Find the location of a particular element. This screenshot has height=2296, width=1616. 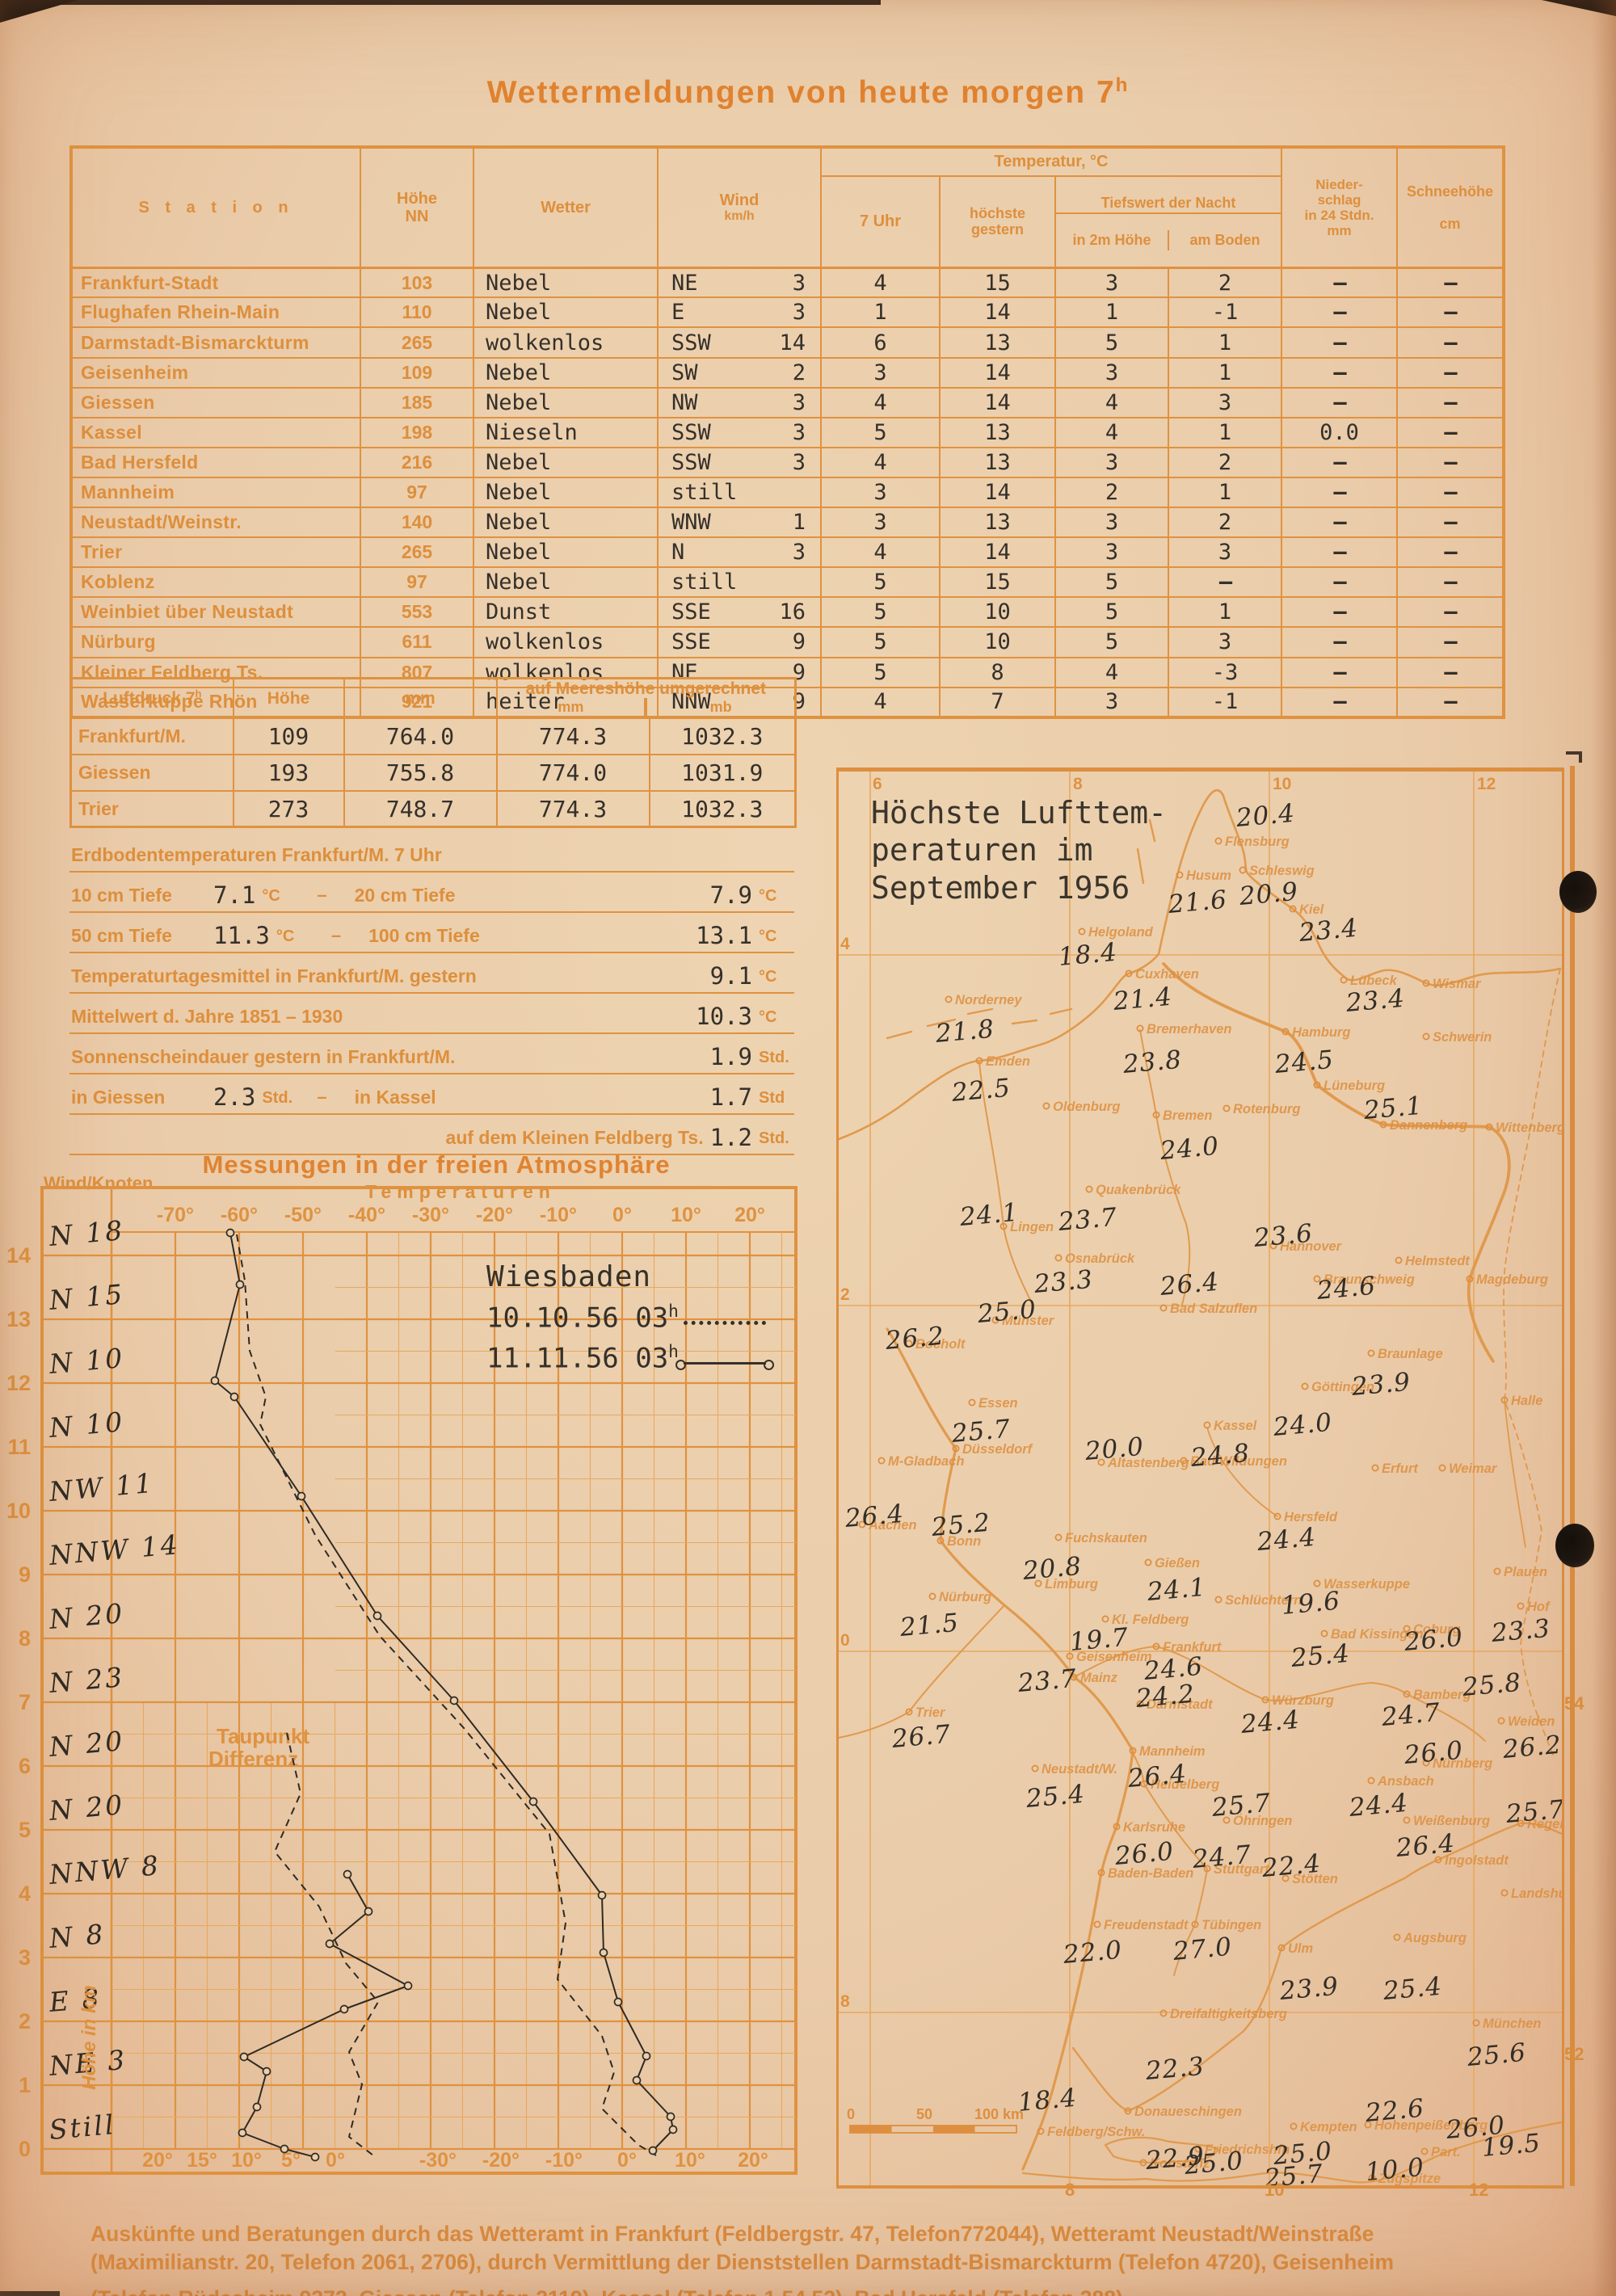

map-temp-value: 21.6 is located at coordinates (1197, 902).